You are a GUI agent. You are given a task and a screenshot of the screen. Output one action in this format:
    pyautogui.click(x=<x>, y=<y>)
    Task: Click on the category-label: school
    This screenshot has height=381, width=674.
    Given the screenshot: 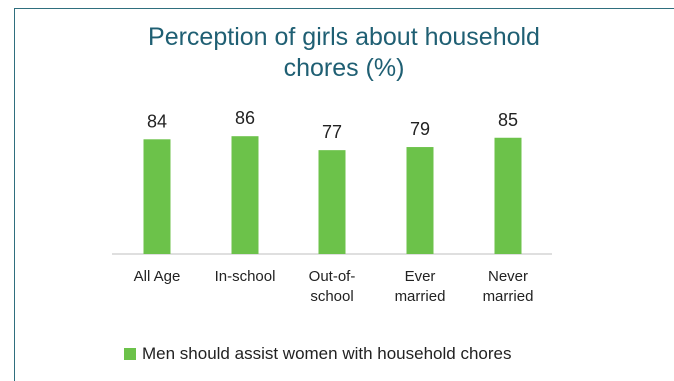 What is the action you would take?
    pyautogui.click(x=331, y=296)
    